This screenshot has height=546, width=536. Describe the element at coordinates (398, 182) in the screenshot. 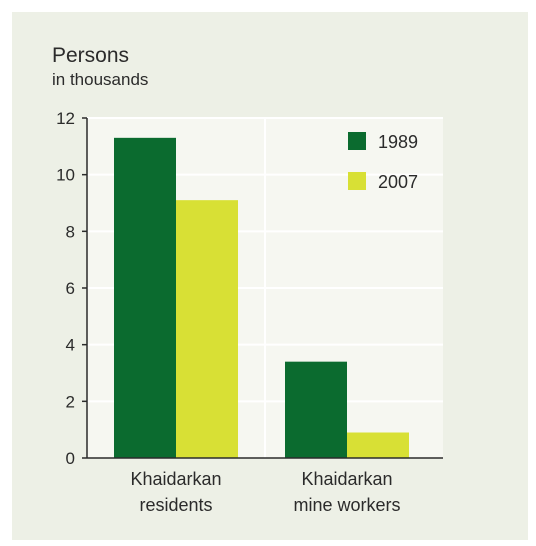

I see `legend-label-2007: 2007` at that location.